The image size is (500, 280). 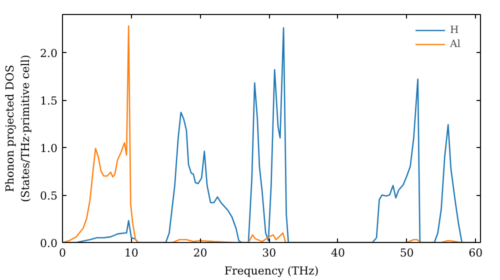 I want to click on x-tick-label: 10, so click(x=131, y=253).